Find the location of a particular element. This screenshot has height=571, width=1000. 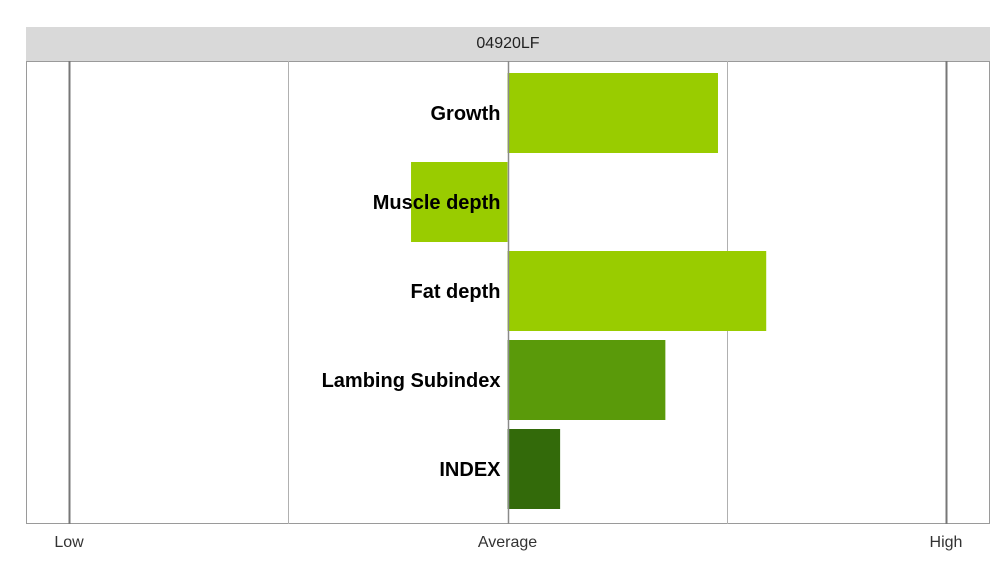

category-label: Lambing Subindex is located at coordinates (411, 381).